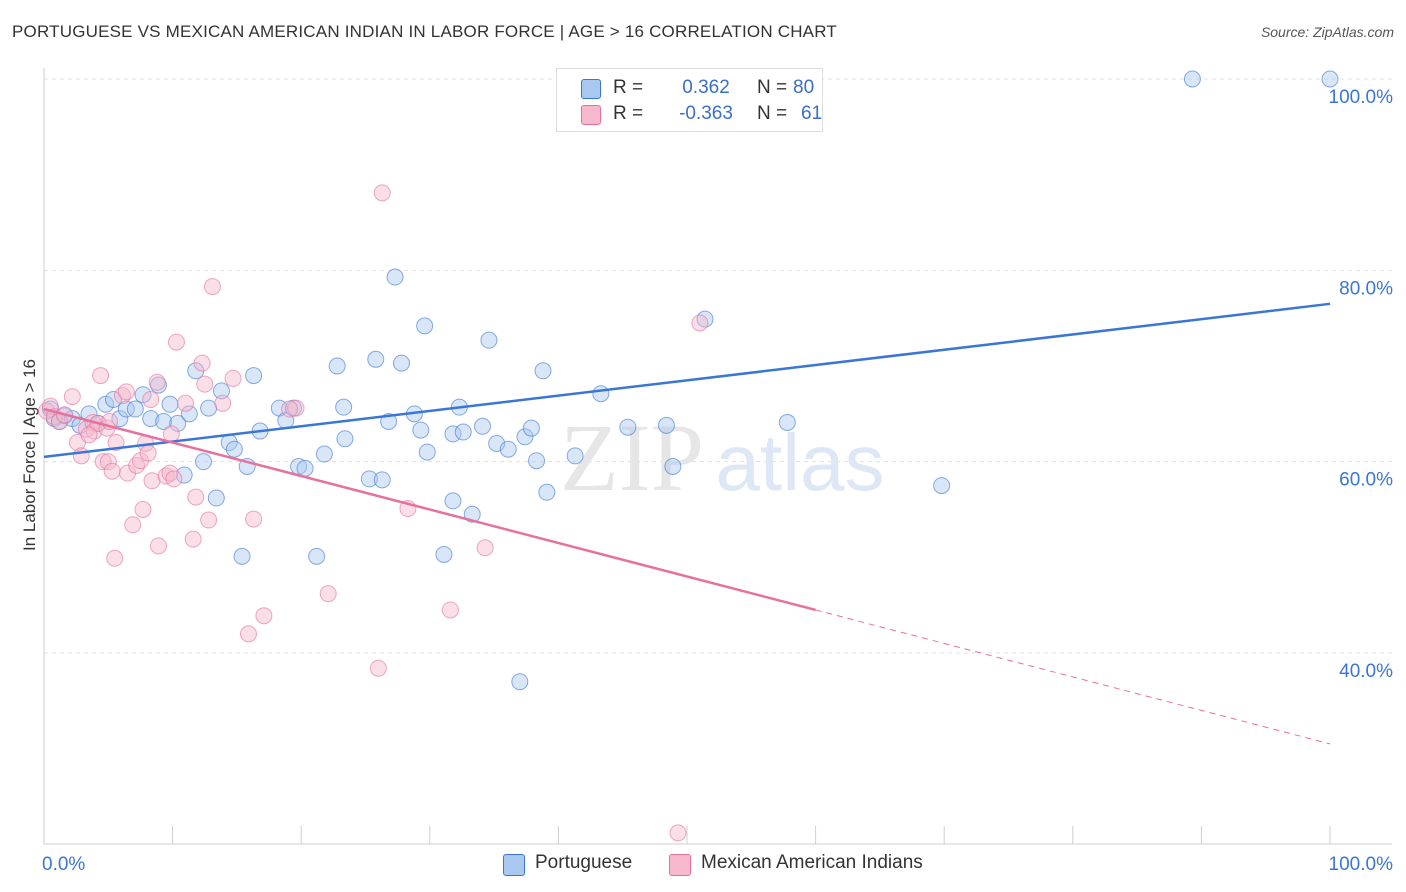 This screenshot has width=1406, height=892. I want to click on watermark: ZIP atlas, so click(722, 457).